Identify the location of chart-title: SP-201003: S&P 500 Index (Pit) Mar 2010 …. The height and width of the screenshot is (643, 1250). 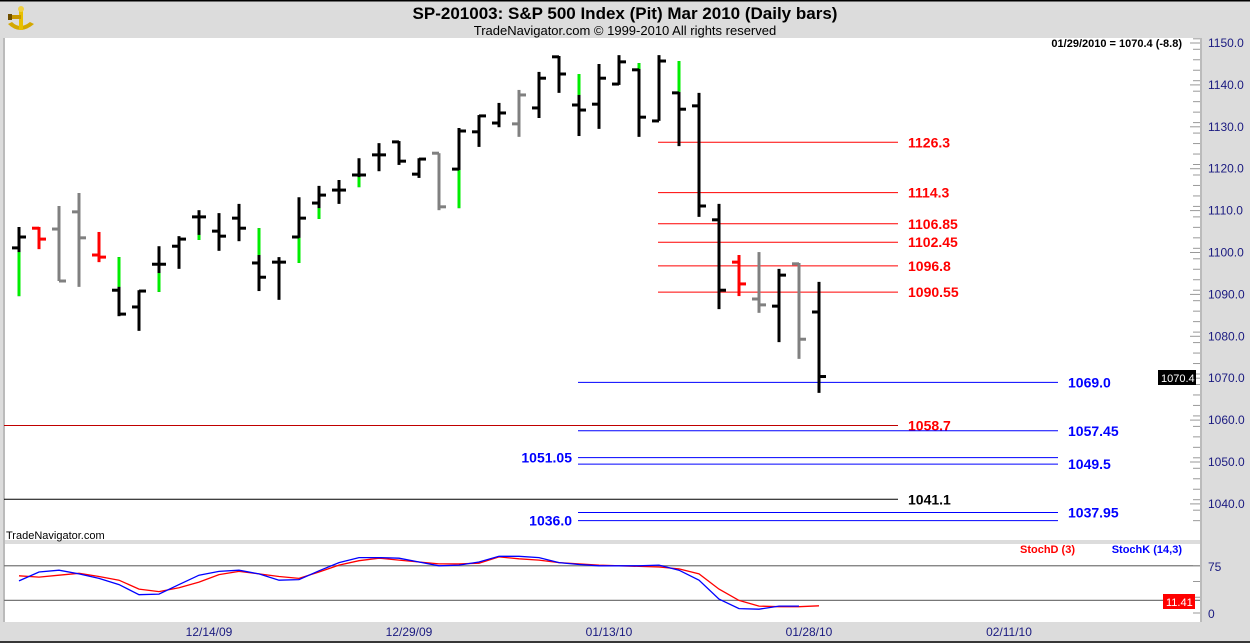
(625, 13).